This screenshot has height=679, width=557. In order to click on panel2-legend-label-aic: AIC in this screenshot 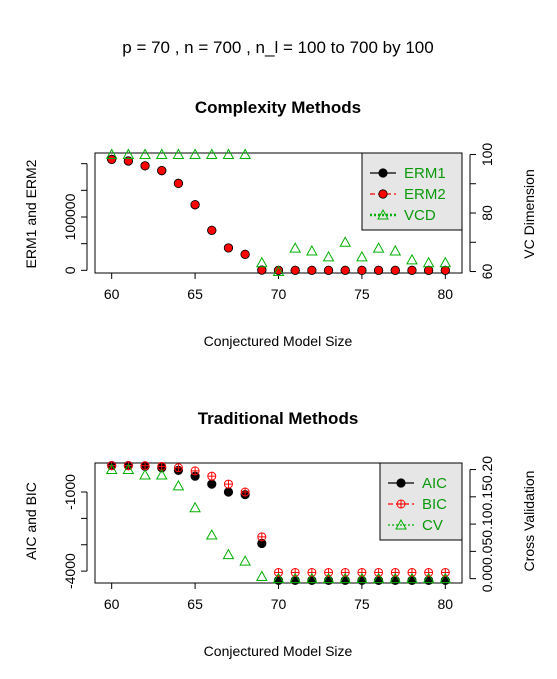, I will do `click(434, 483)`.